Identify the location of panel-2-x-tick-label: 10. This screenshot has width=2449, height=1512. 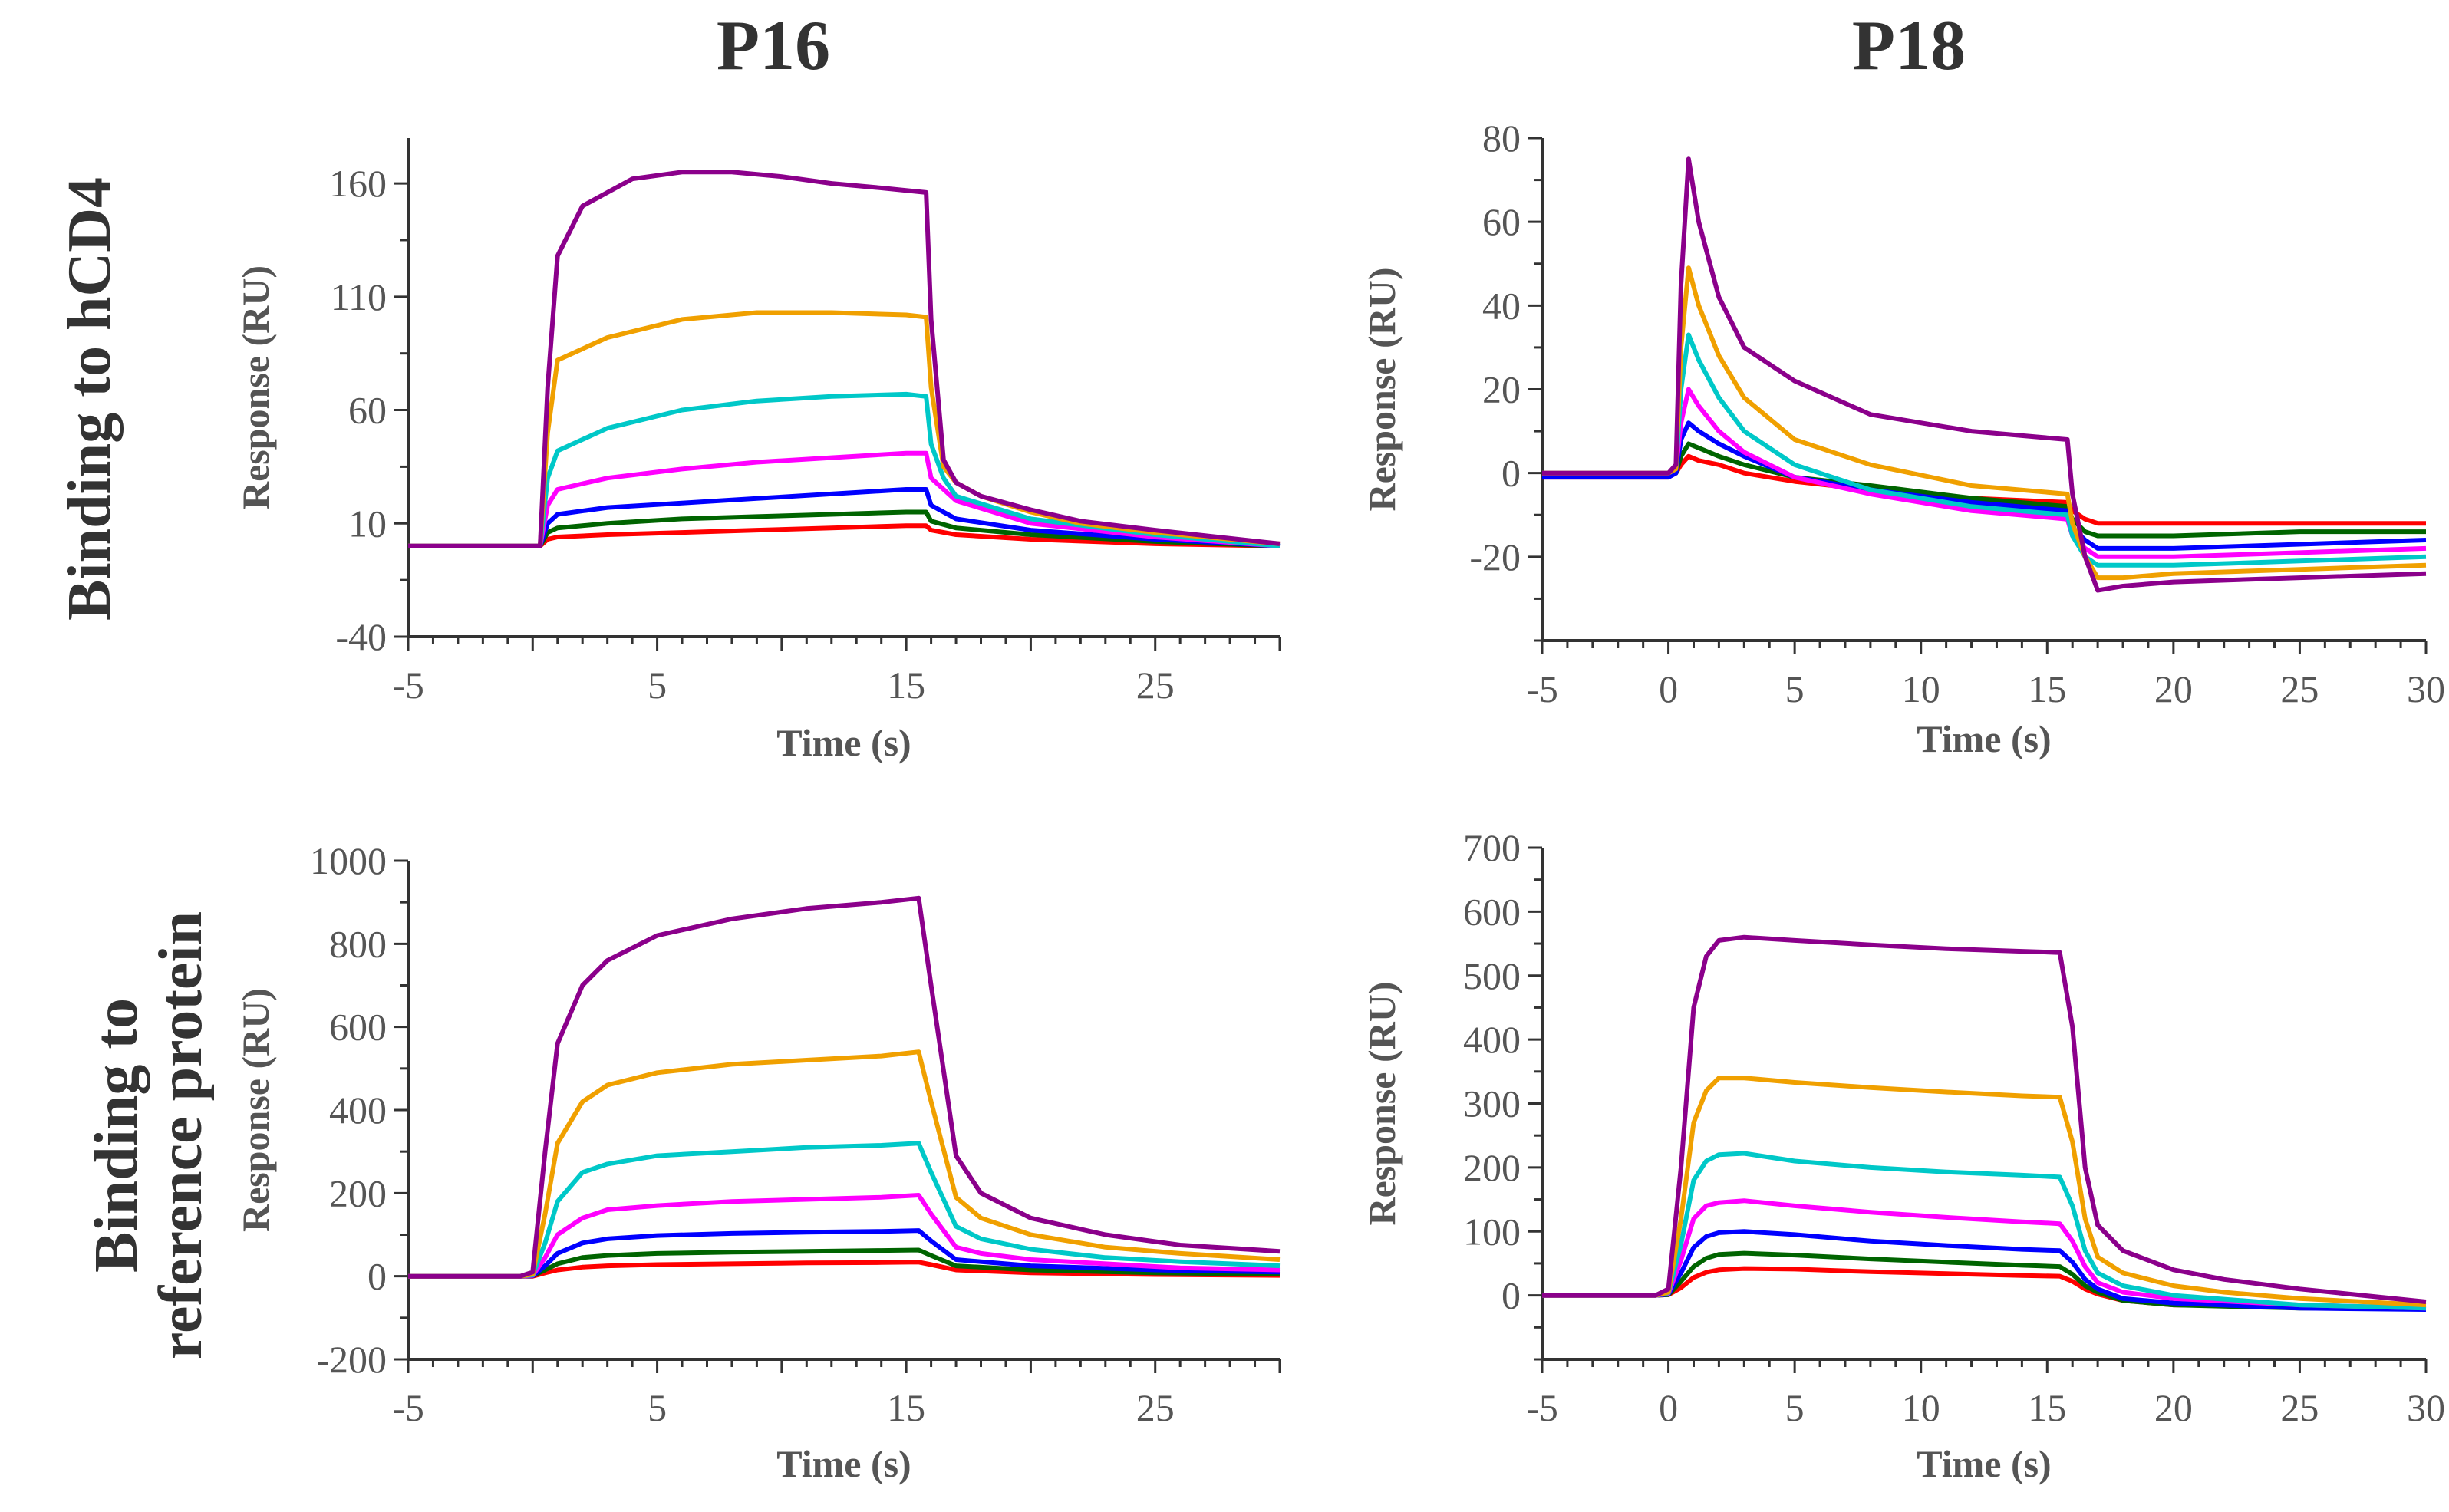
(1921, 688).